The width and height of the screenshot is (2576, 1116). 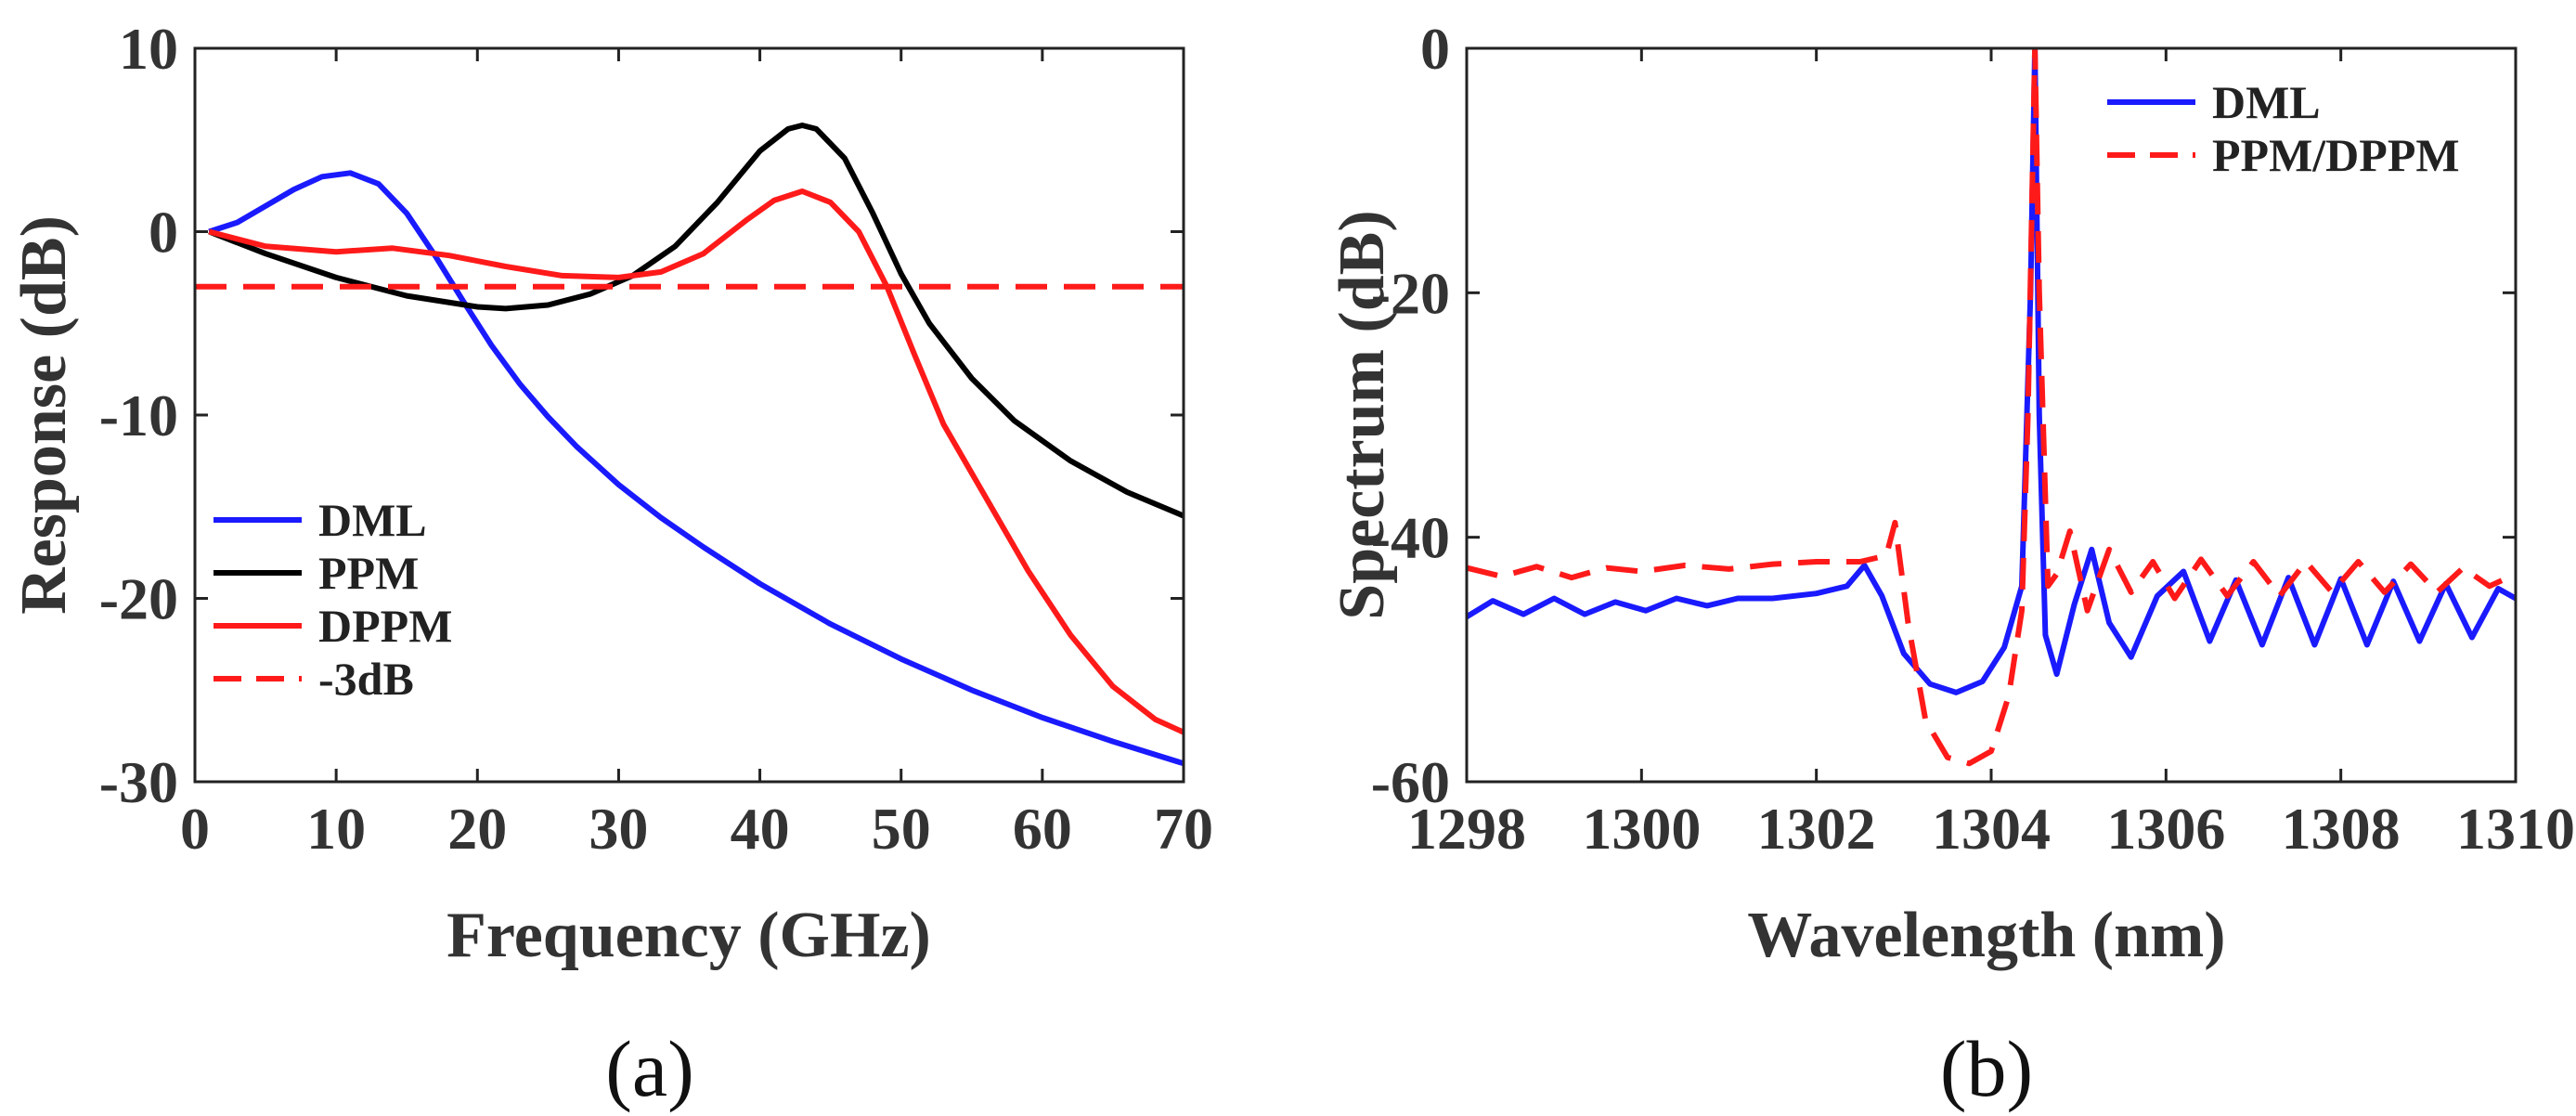 I want to click on chart-a-xtick-label: 0, so click(x=195, y=829).